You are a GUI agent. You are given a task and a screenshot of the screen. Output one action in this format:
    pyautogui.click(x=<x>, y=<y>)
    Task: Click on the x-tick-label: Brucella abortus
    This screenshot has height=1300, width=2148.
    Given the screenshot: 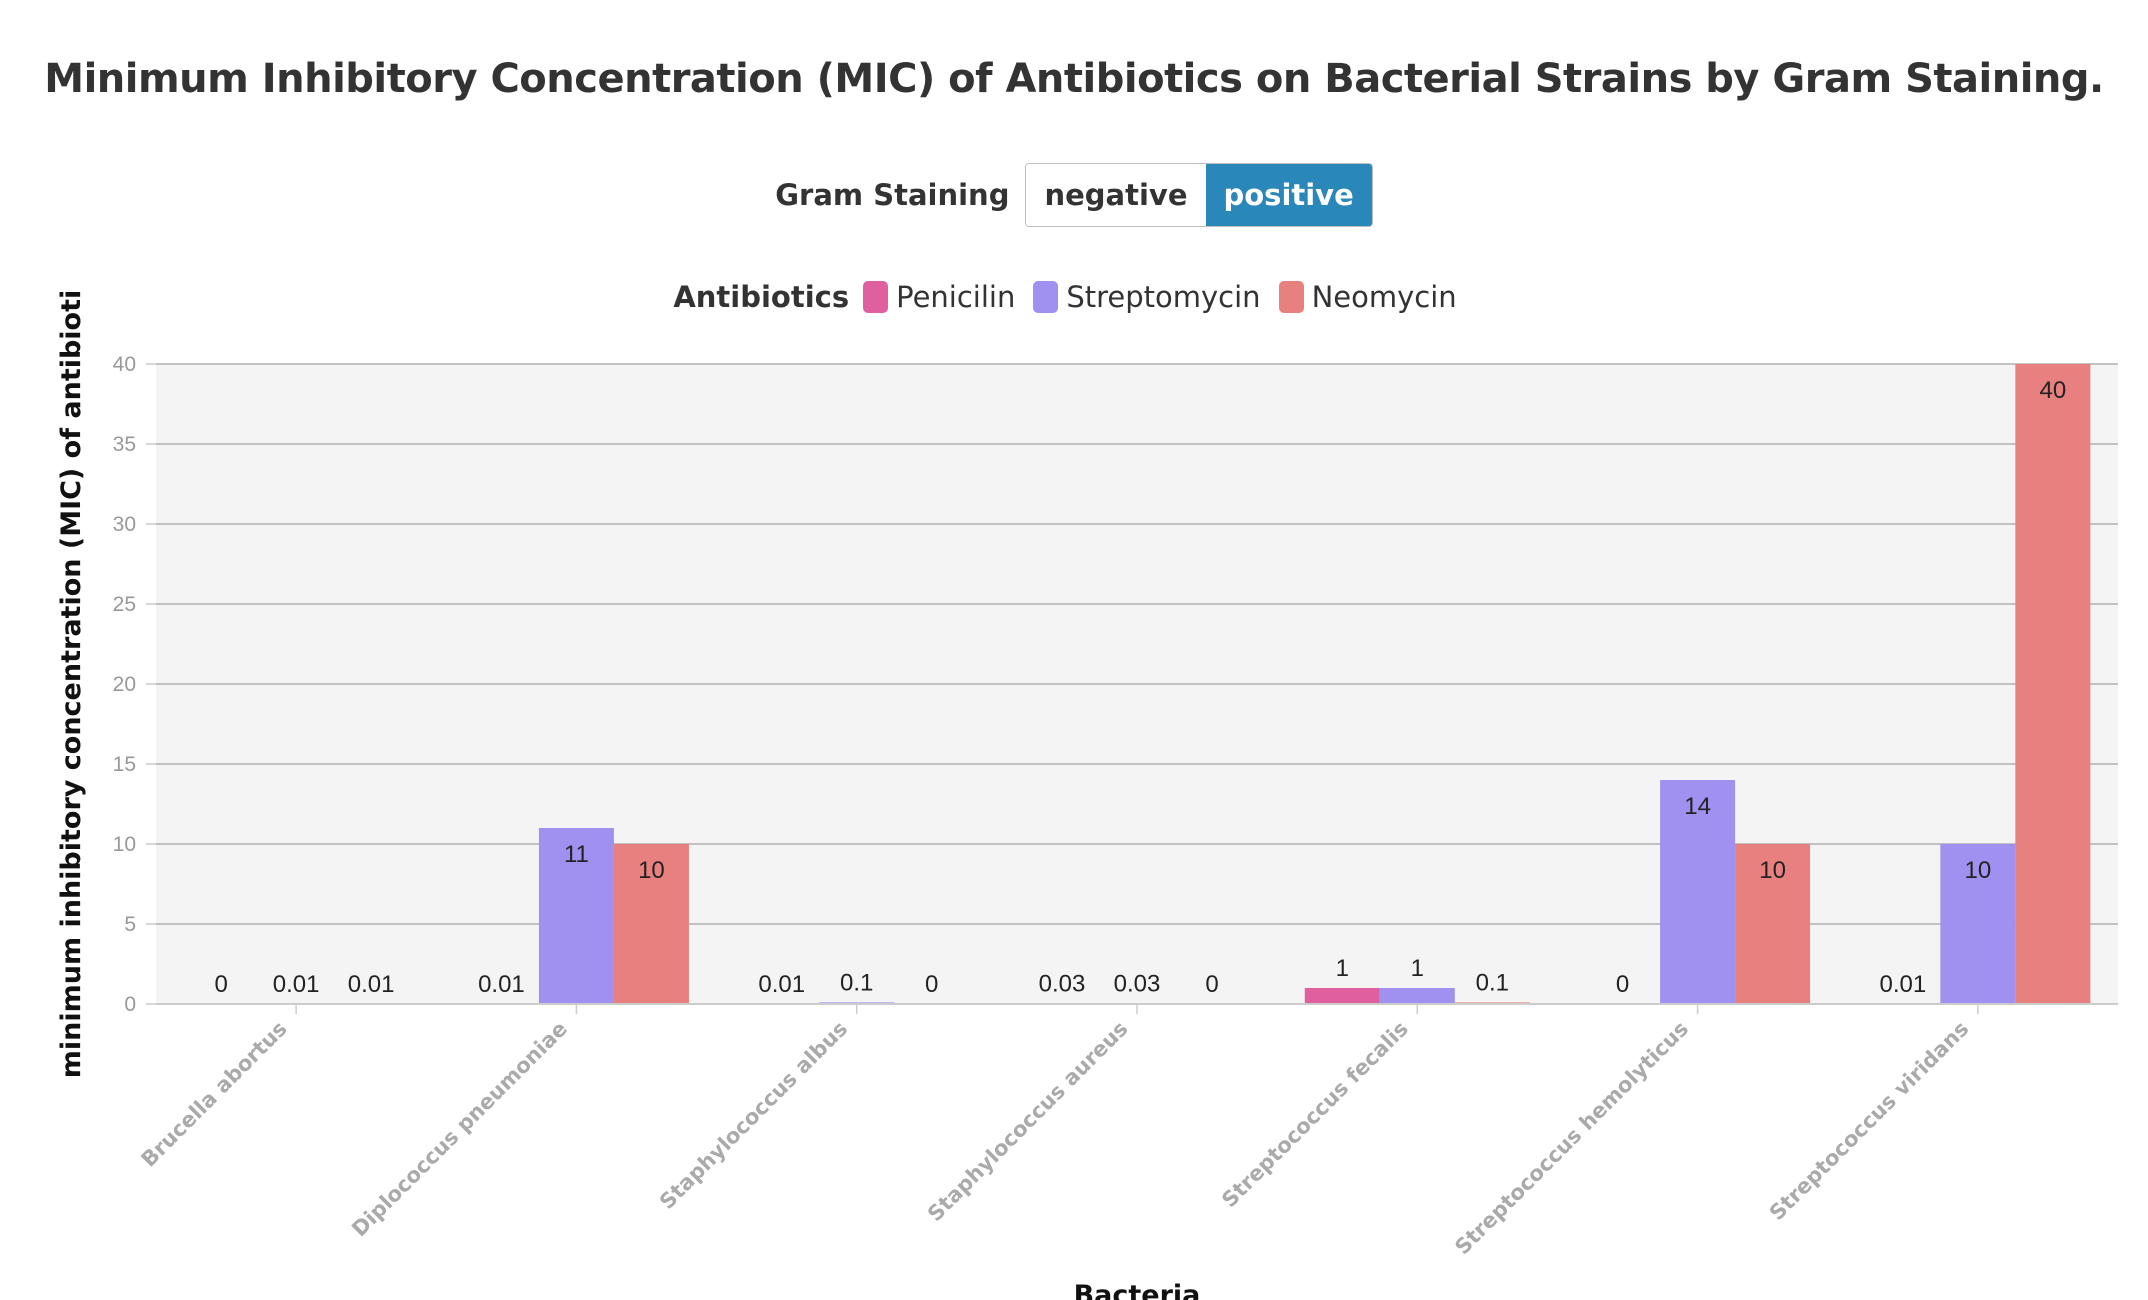 What is the action you would take?
    pyautogui.click(x=214, y=1094)
    